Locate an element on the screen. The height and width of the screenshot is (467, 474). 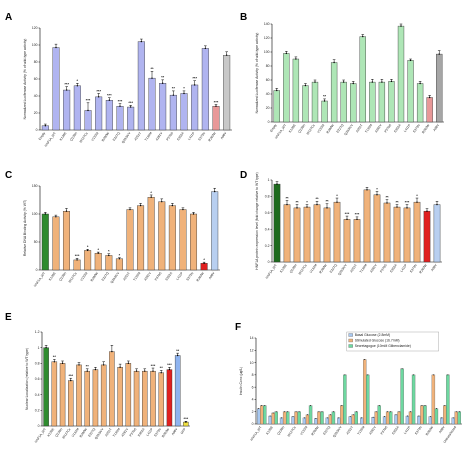
x-tick-label: HNF1A_WT is located at coordinates (271, 271).